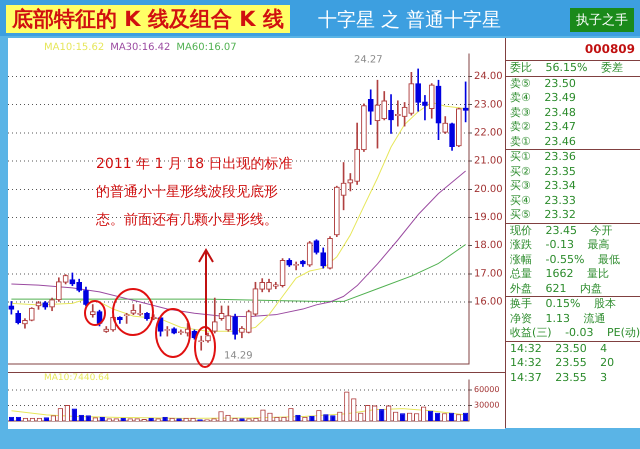 This screenshot has height=449, width=640. I want to click on text: 外盘 621 内盘, so click(556, 289).